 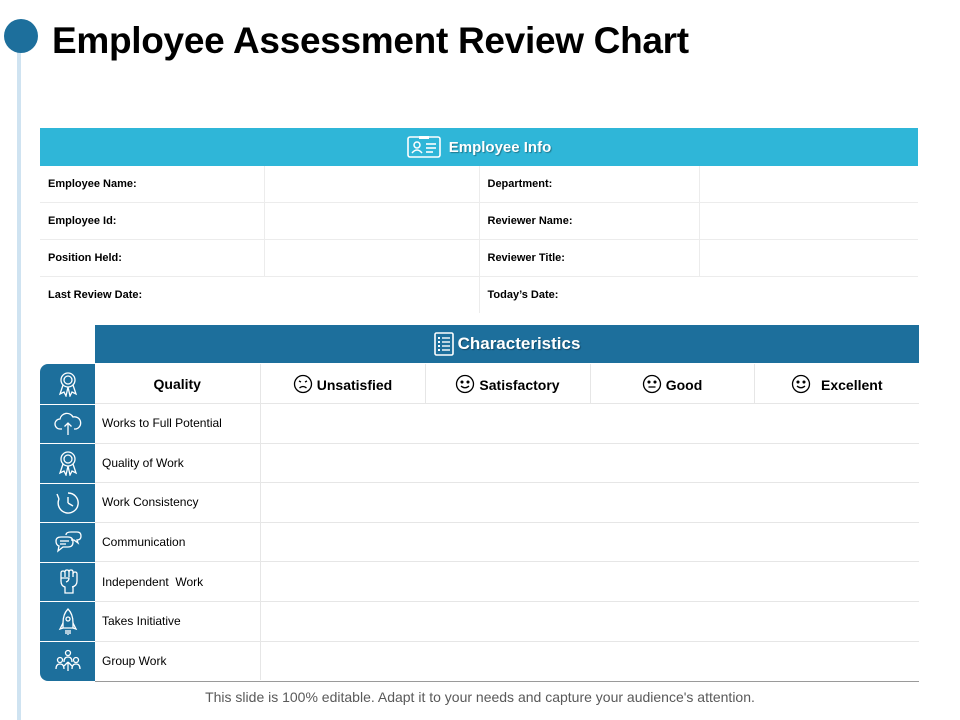 I want to click on page-title: Employee Assessment Review Chart, so click(x=370, y=40).